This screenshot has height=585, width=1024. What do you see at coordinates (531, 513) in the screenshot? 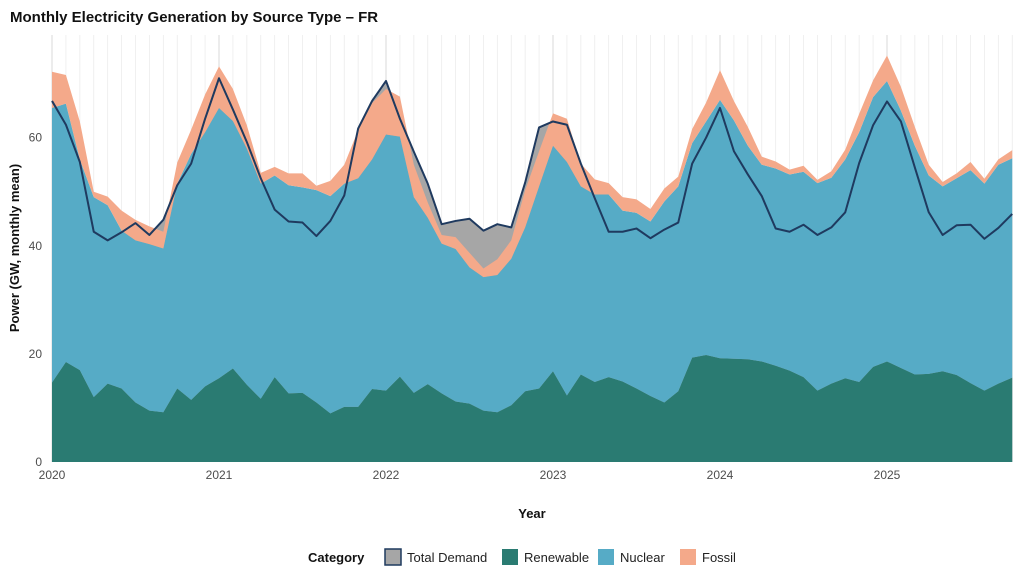
I see `x-axis-label: Year` at bounding box center [531, 513].